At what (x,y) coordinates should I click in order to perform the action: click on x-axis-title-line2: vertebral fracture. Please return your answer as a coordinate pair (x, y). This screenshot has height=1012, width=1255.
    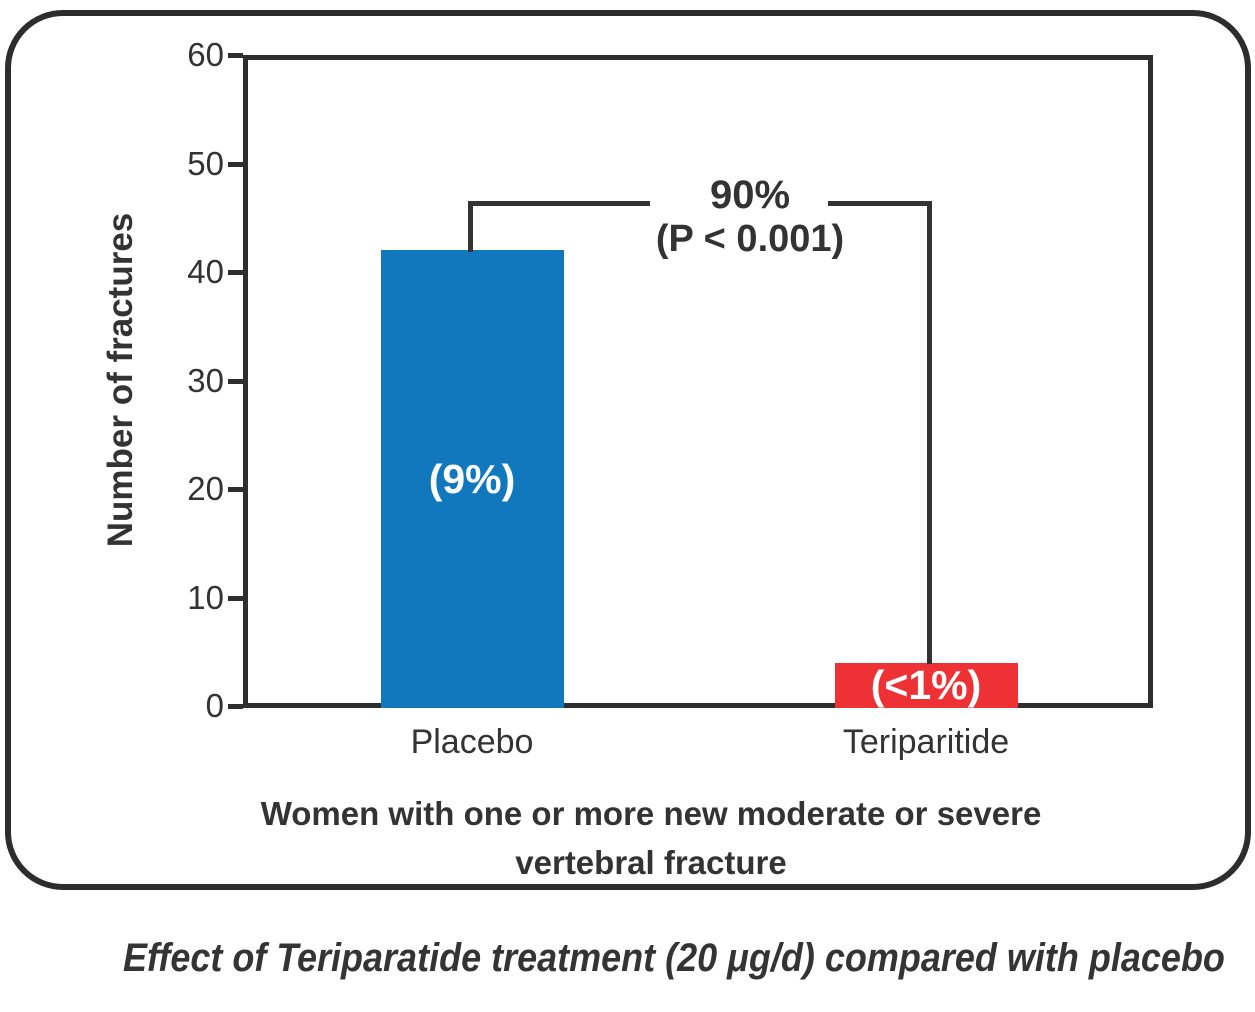
    Looking at the image, I should click on (651, 862).